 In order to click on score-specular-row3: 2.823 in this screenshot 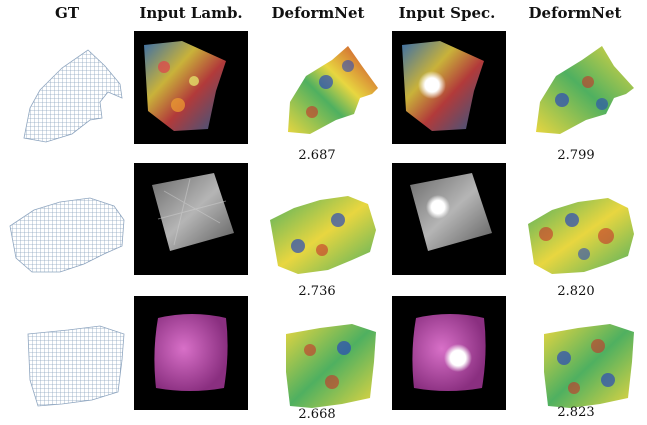, I will do `click(576, 412)`.